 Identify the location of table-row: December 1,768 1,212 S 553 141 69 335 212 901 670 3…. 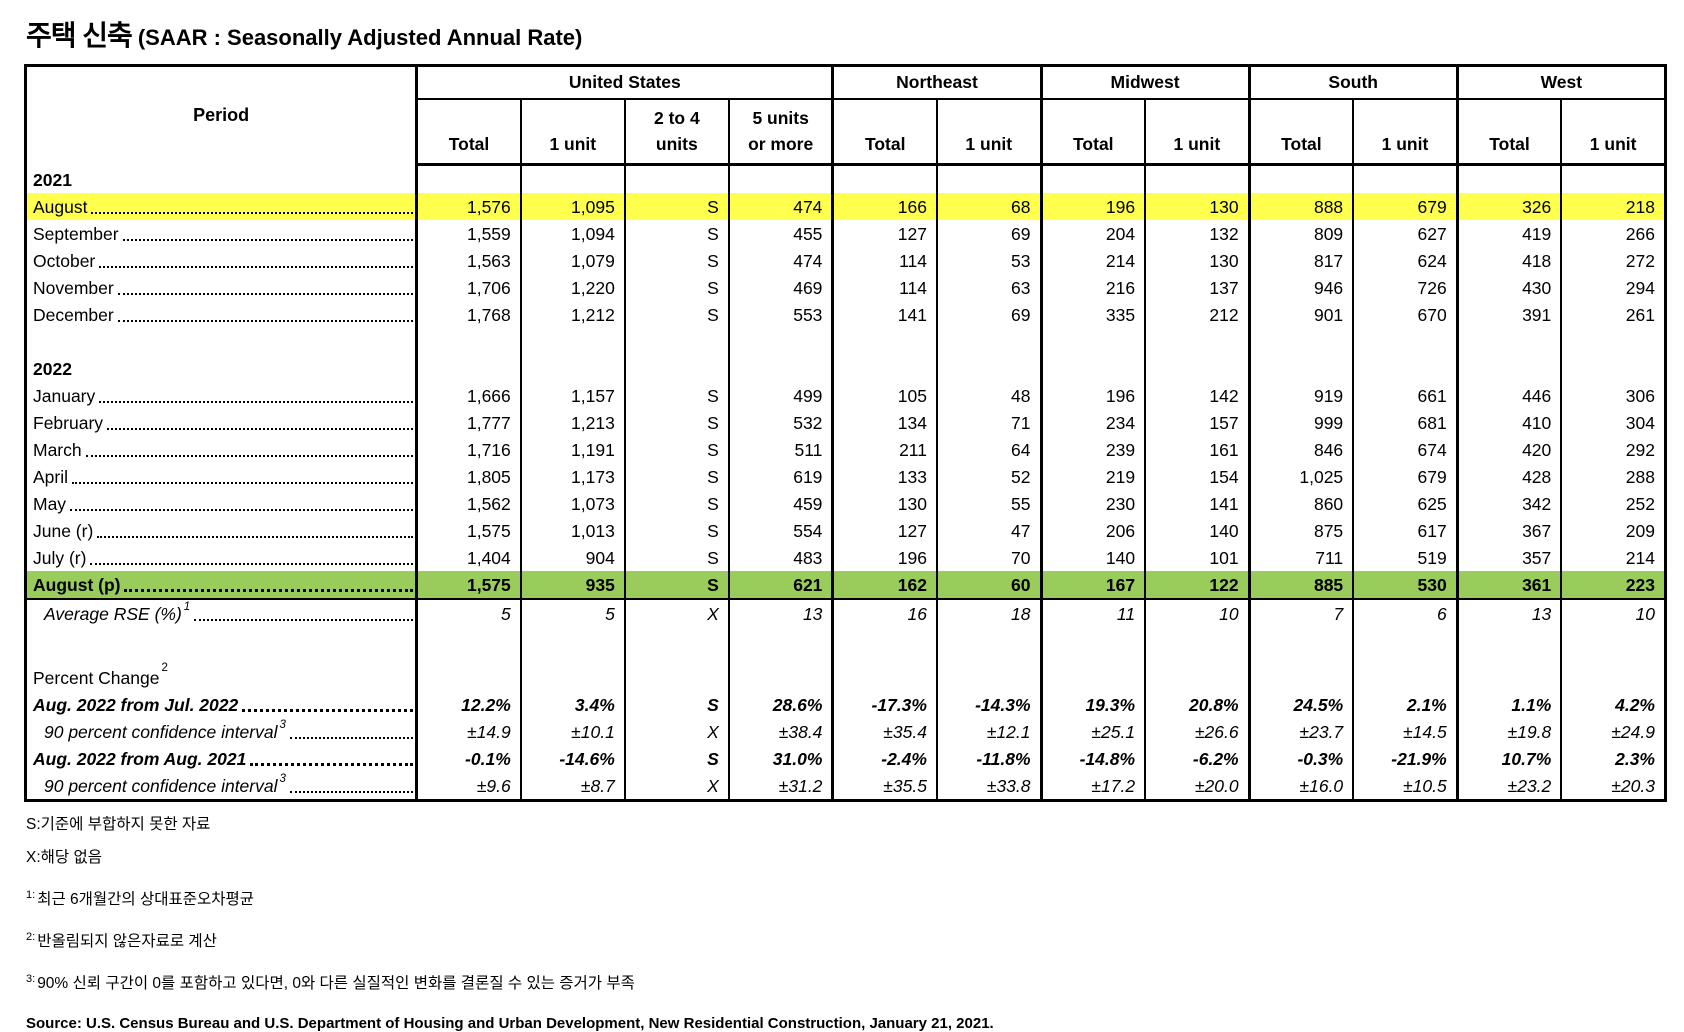
(845, 314).